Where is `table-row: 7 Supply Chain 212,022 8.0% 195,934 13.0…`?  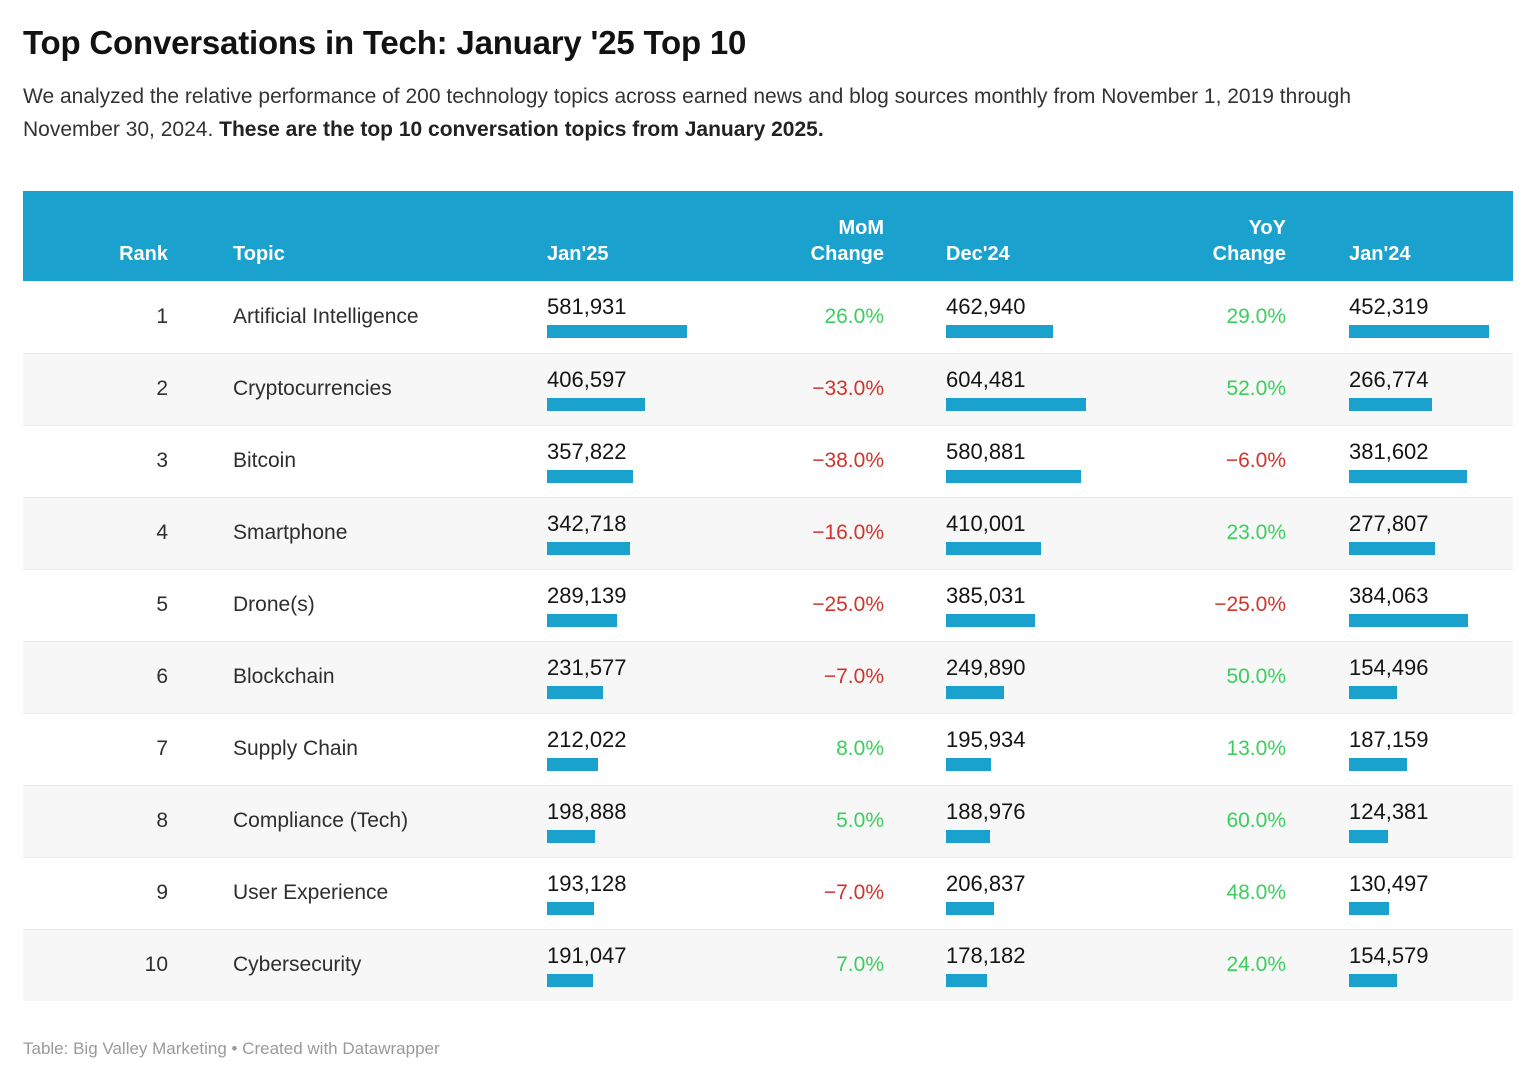 table-row: 7 Supply Chain 212,022 8.0% 195,934 13.0… is located at coordinates (768, 748).